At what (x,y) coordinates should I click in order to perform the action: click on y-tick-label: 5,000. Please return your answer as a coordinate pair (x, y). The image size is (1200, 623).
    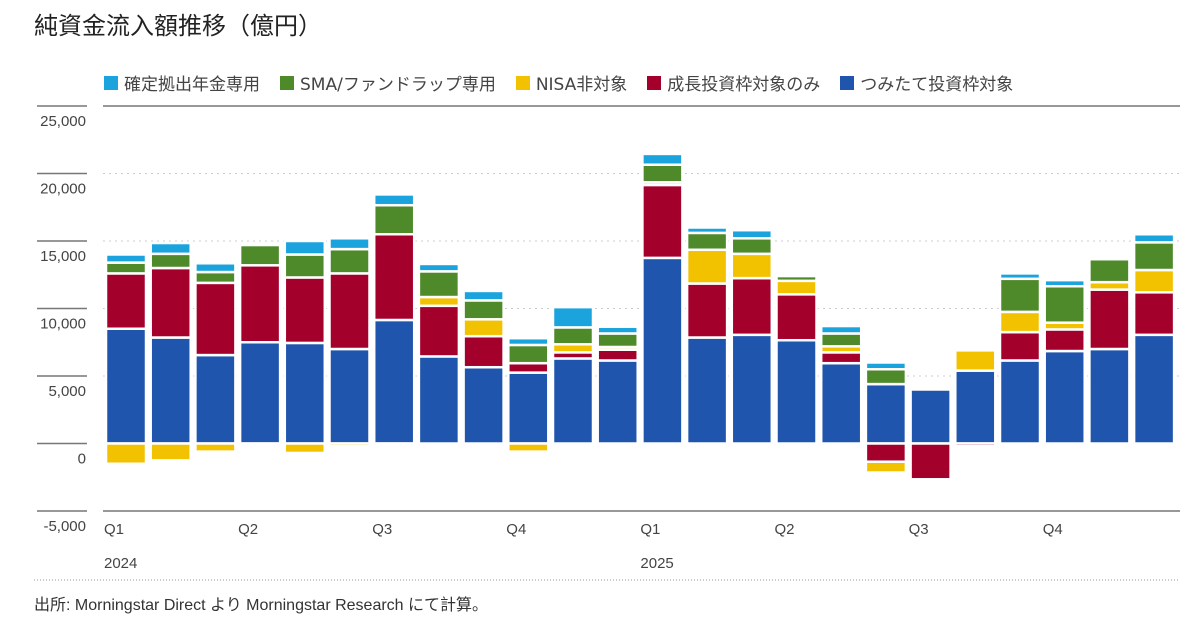
    Looking at the image, I should click on (67, 391).